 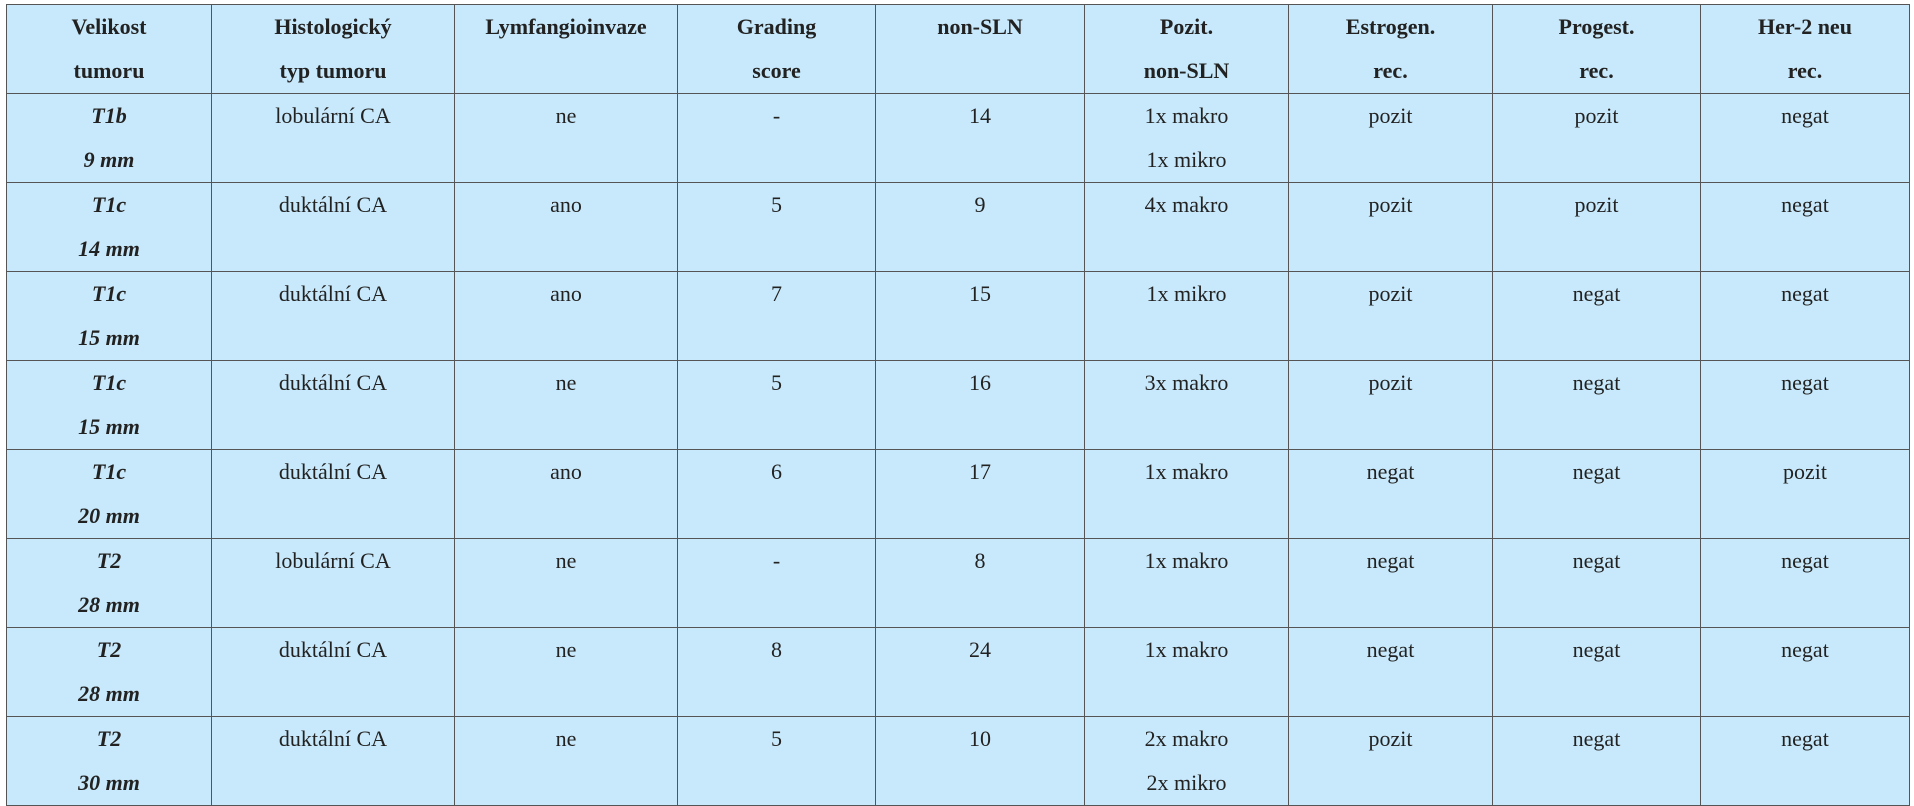 I want to click on cell-text: score, so click(x=776, y=70).